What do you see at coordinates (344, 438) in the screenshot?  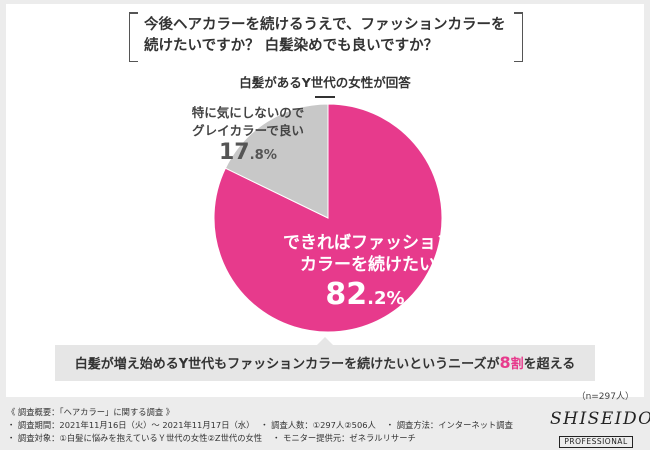 I see `footer-provider: ・ モニター提供元：ゼネラルリサーチ` at bounding box center [344, 438].